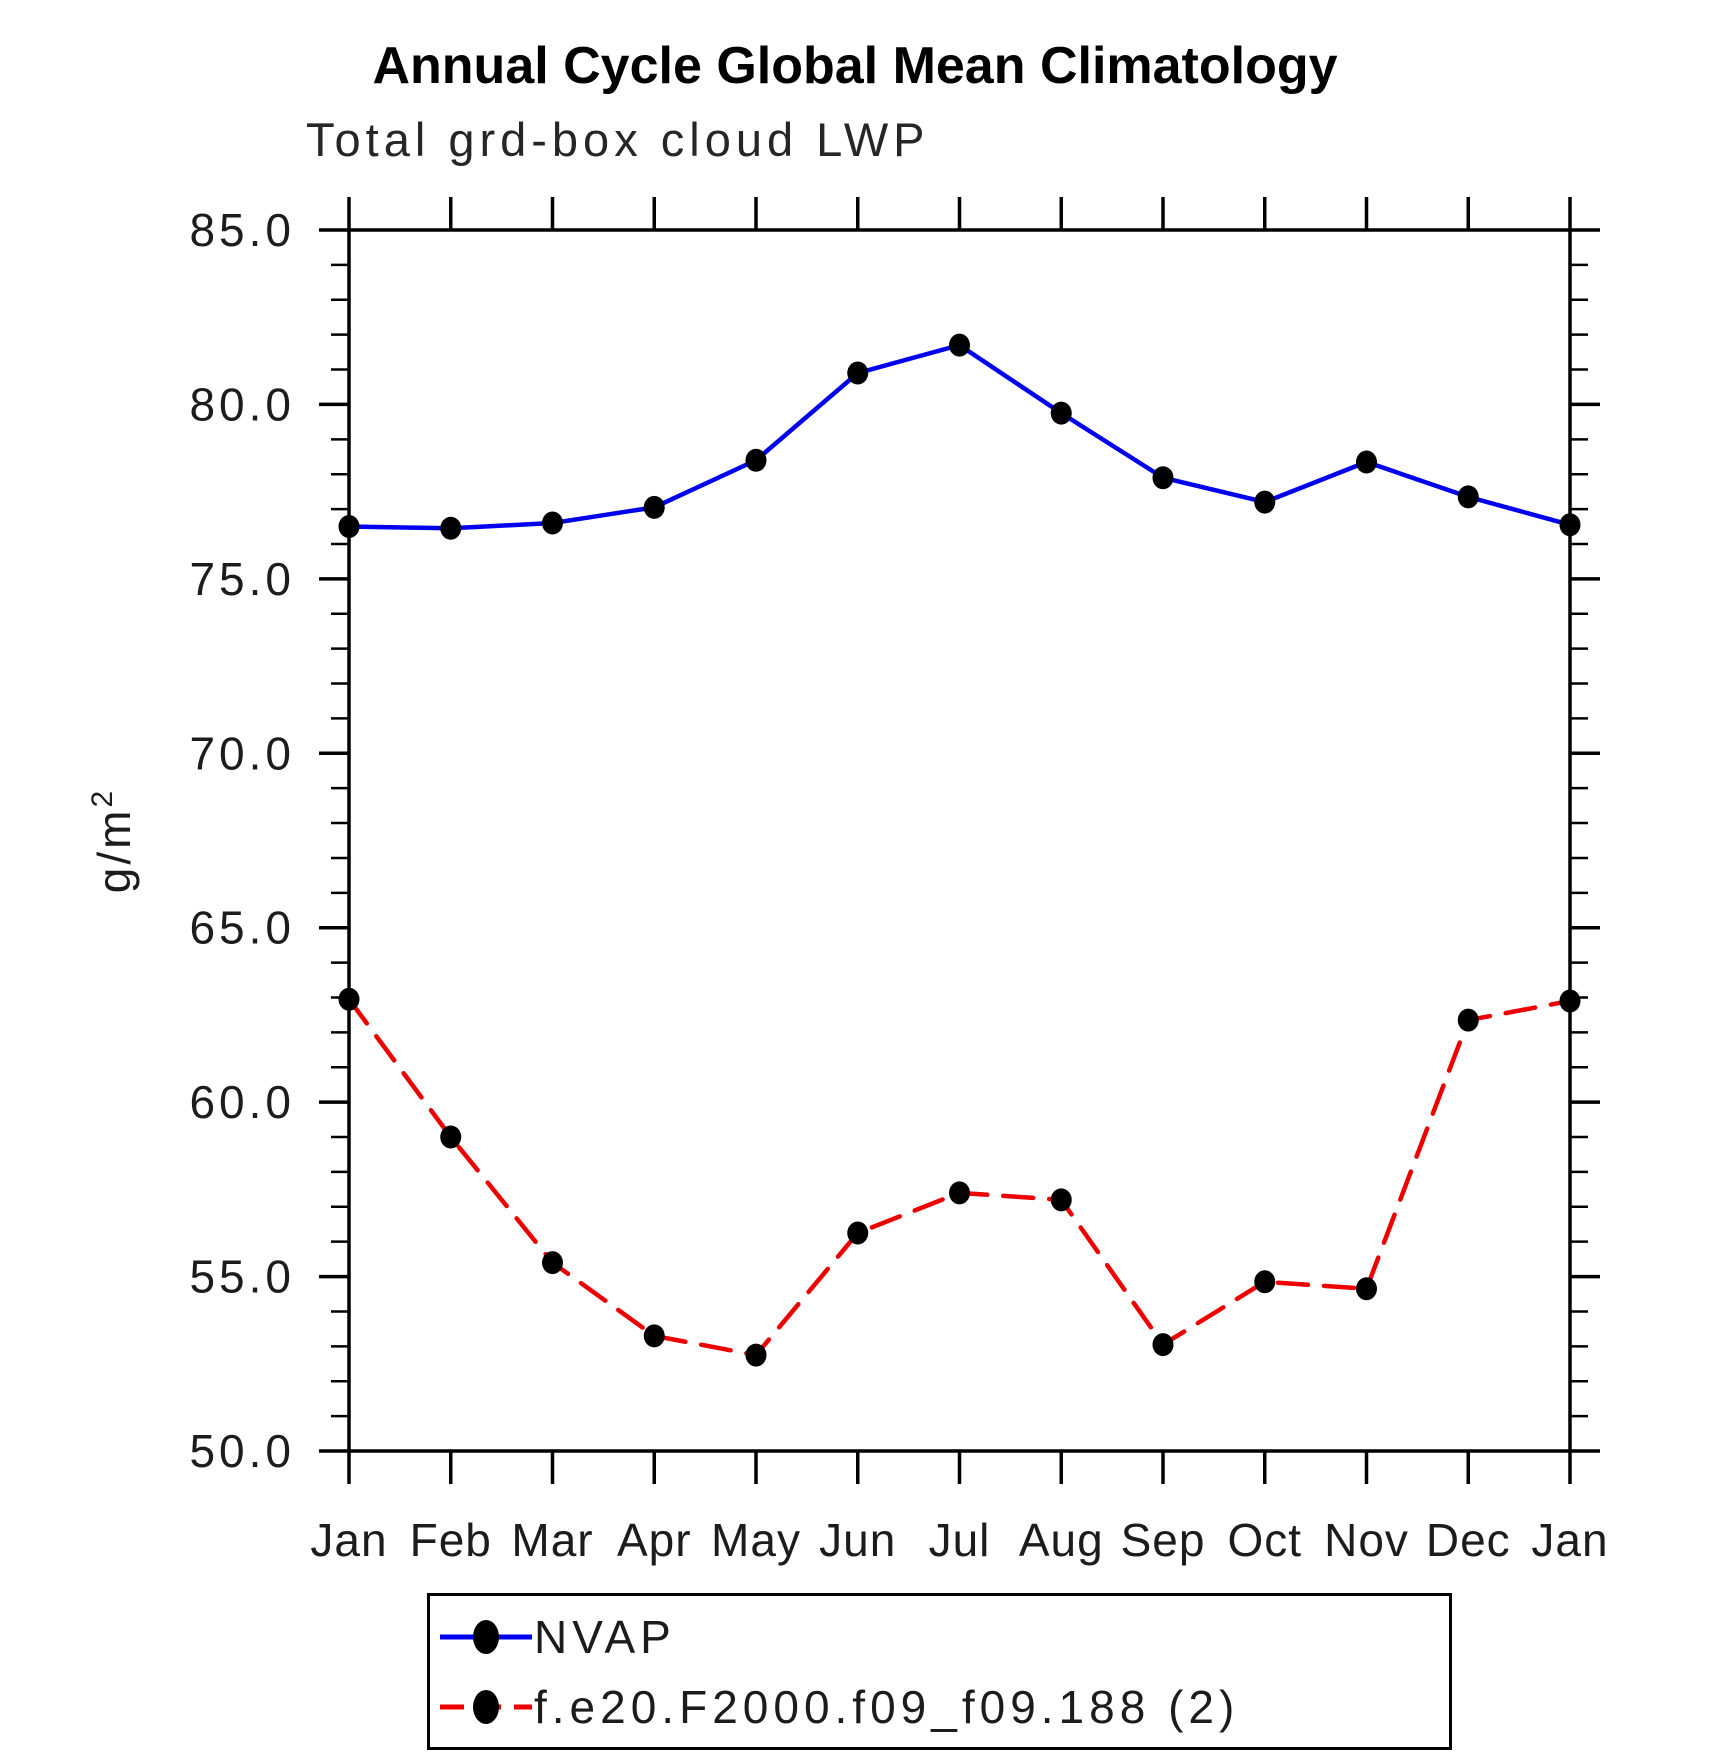 The width and height of the screenshot is (1710, 1762). I want to click on y-tick-label: 80.0, so click(242, 404).